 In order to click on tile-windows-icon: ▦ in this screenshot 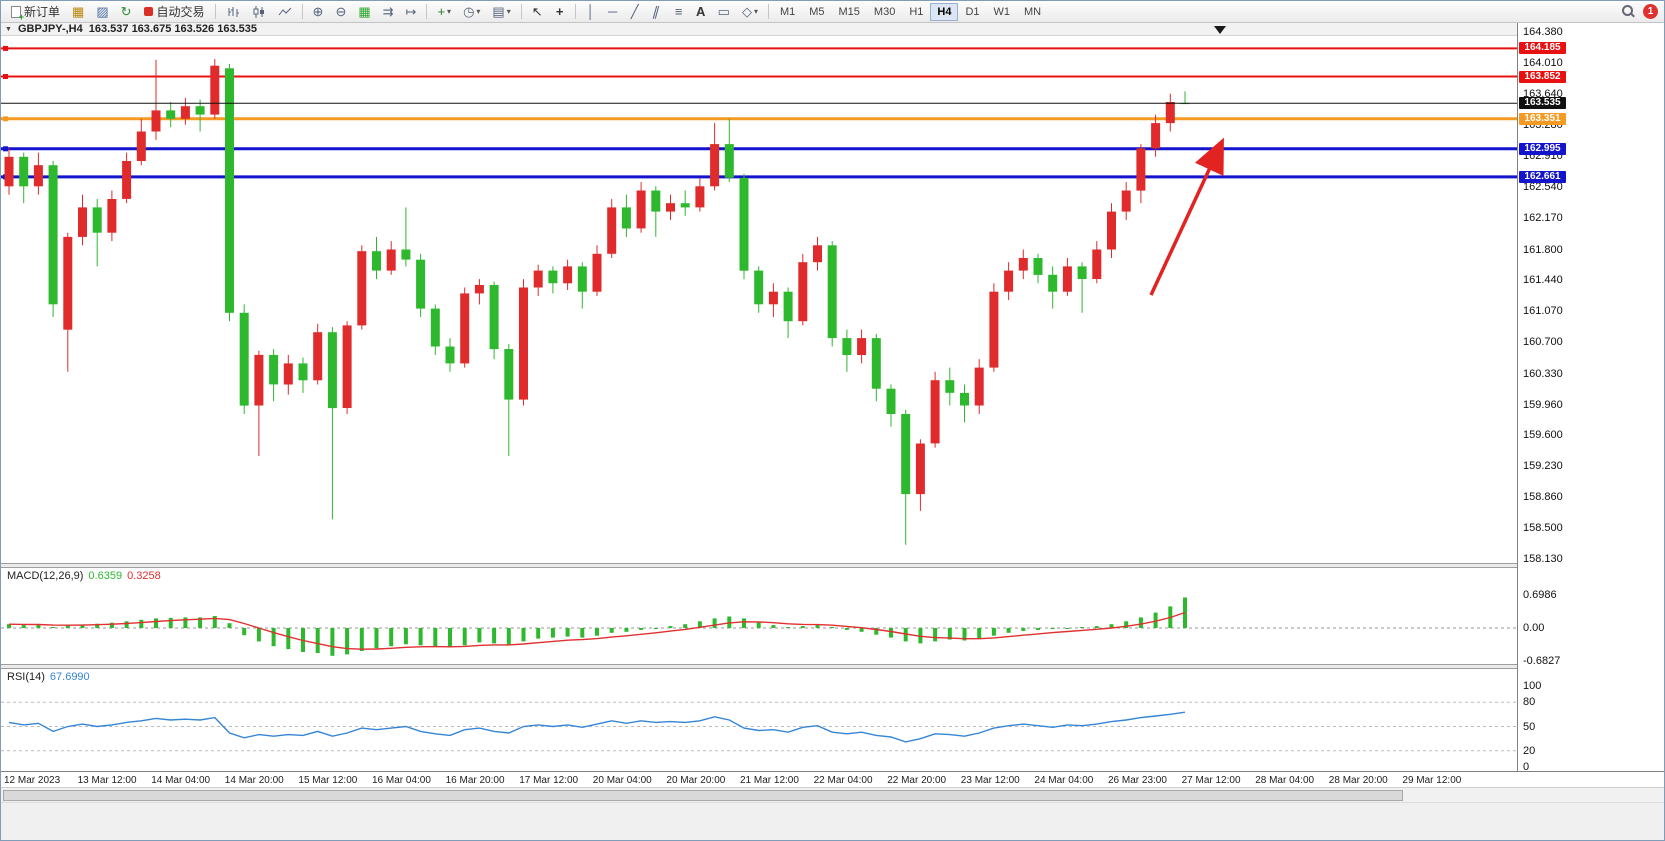, I will do `click(364, 11)`.